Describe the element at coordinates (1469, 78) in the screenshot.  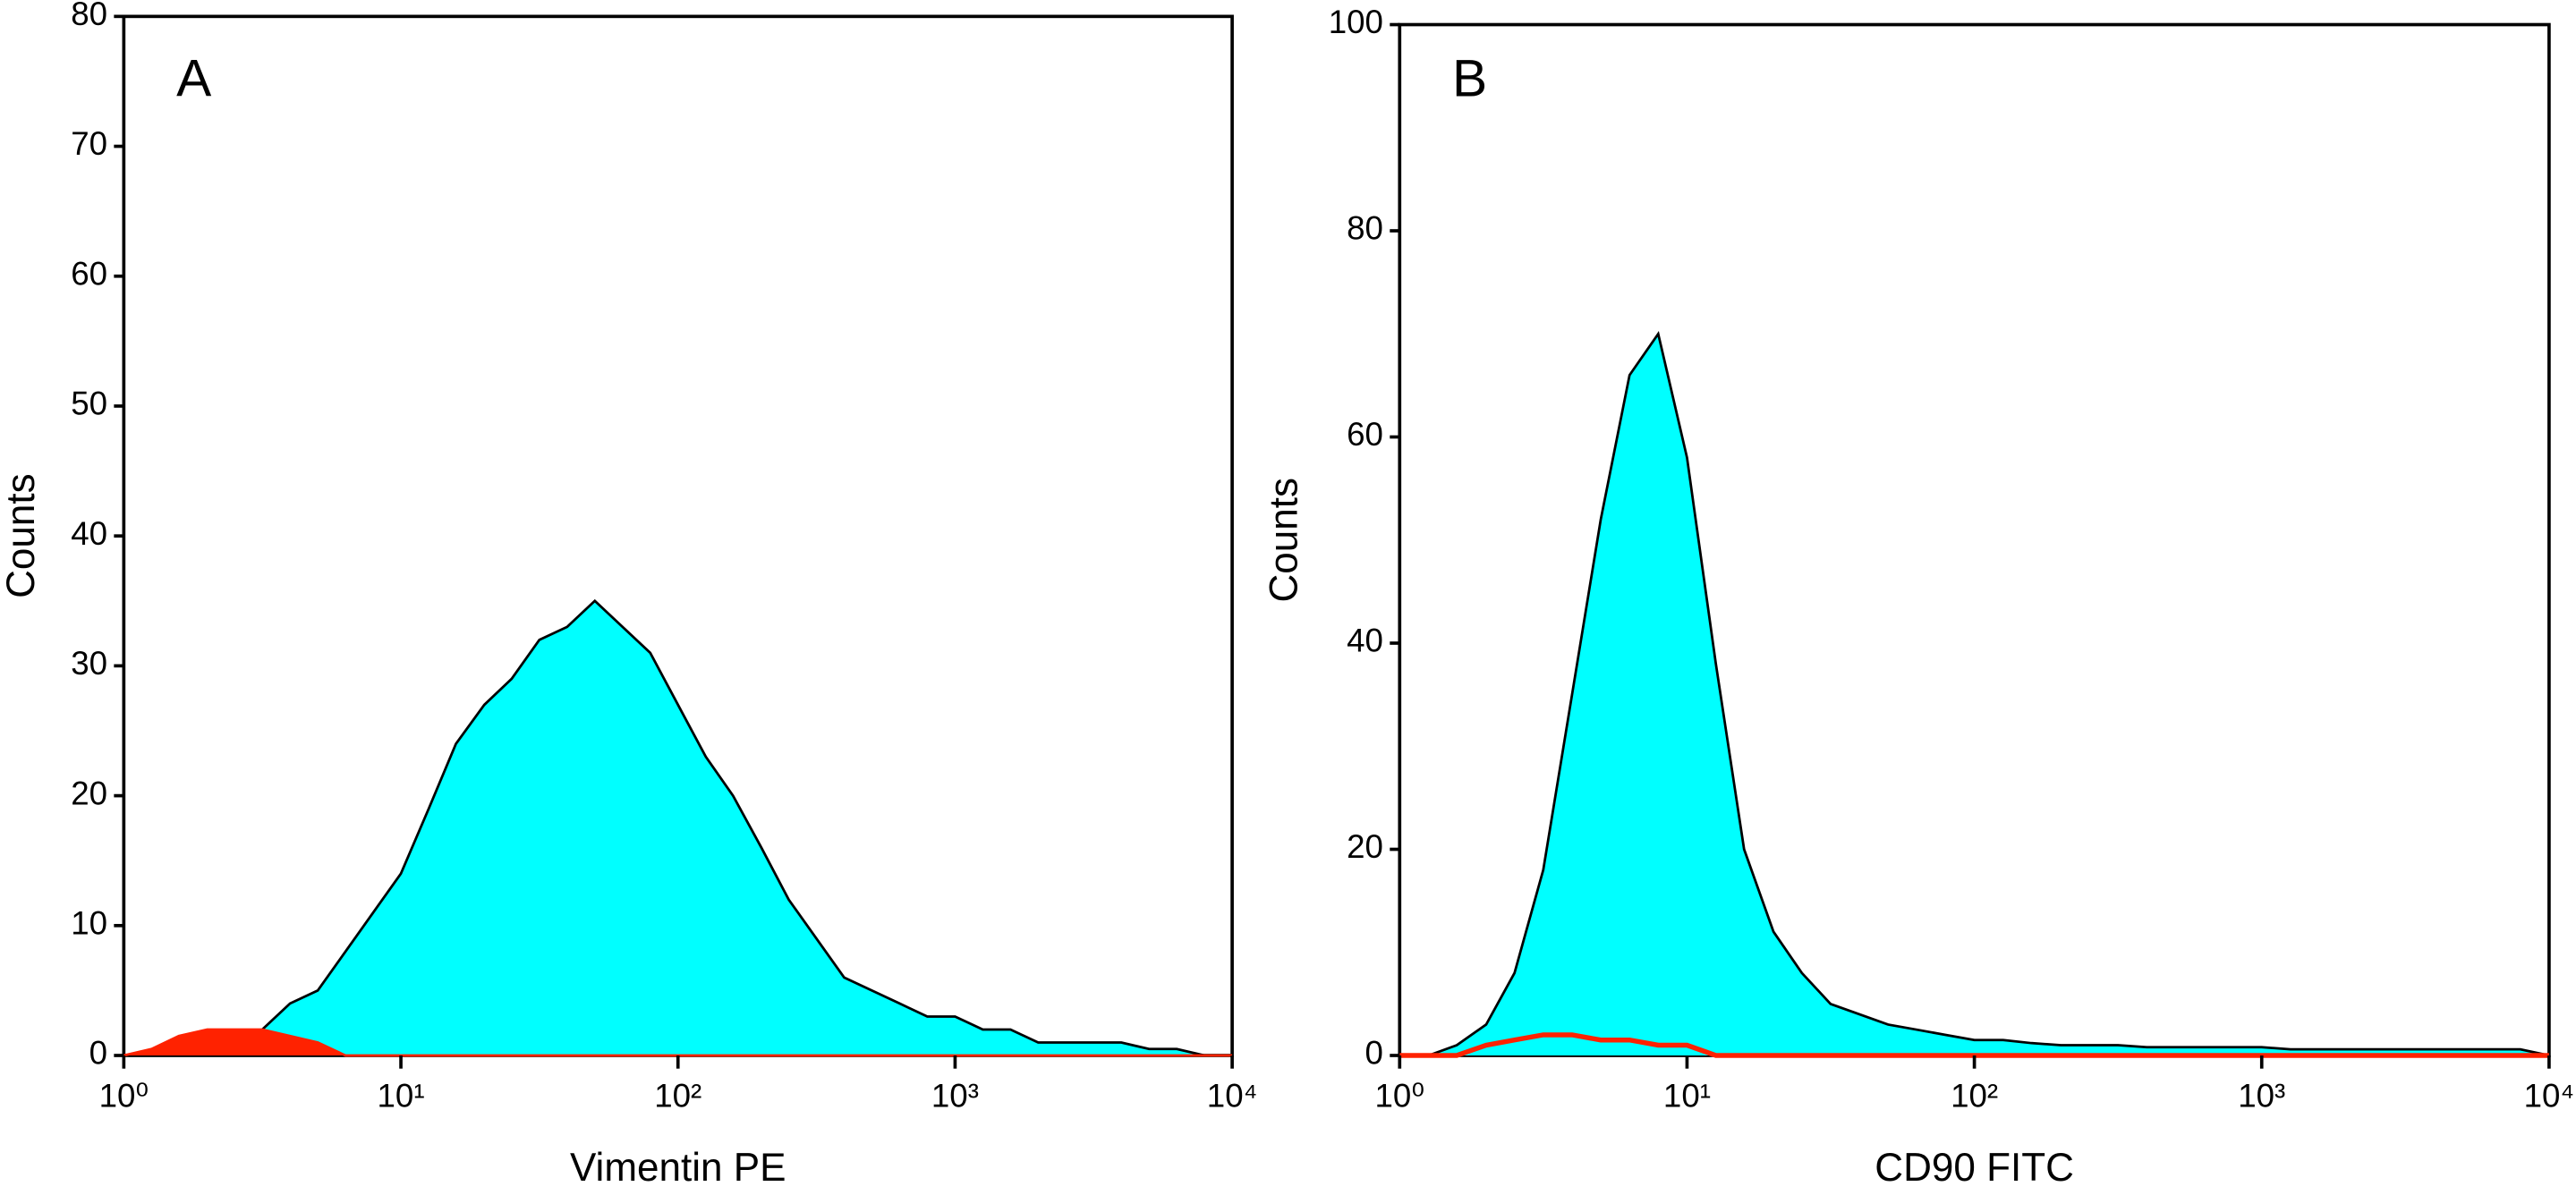
I see `panel-label: B` at that location.